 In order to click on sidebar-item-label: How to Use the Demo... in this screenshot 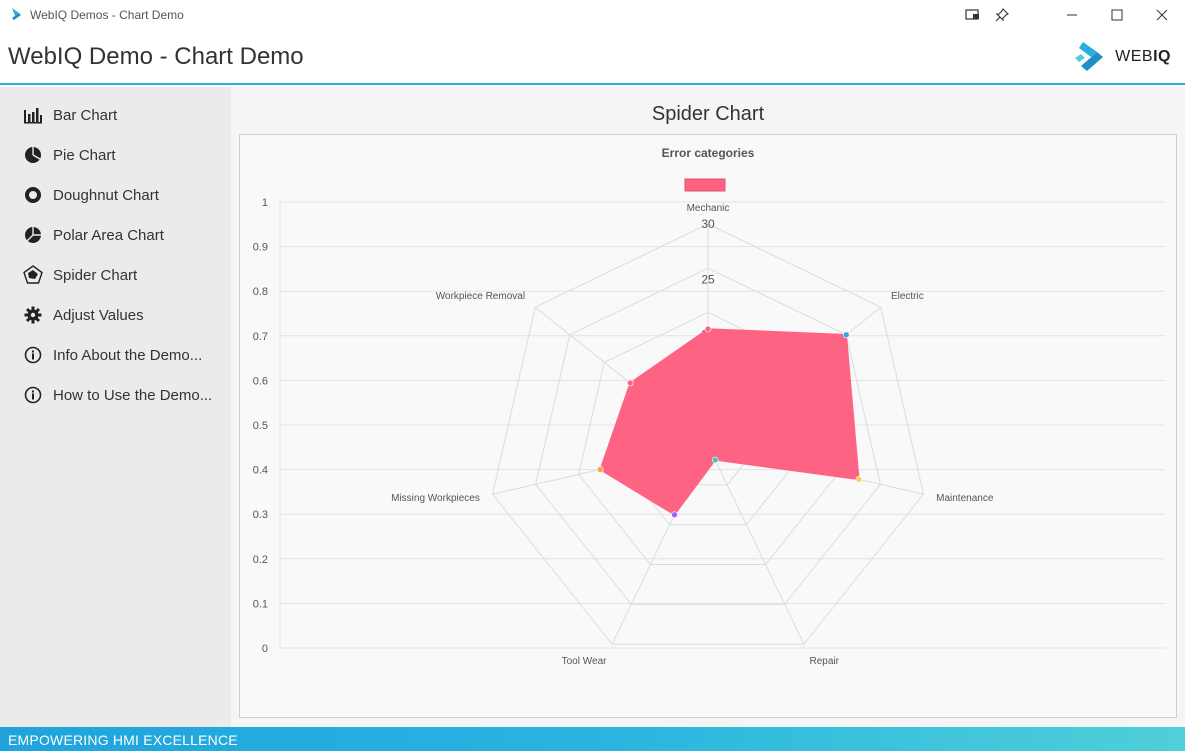, I will do `click(133, 395)`.